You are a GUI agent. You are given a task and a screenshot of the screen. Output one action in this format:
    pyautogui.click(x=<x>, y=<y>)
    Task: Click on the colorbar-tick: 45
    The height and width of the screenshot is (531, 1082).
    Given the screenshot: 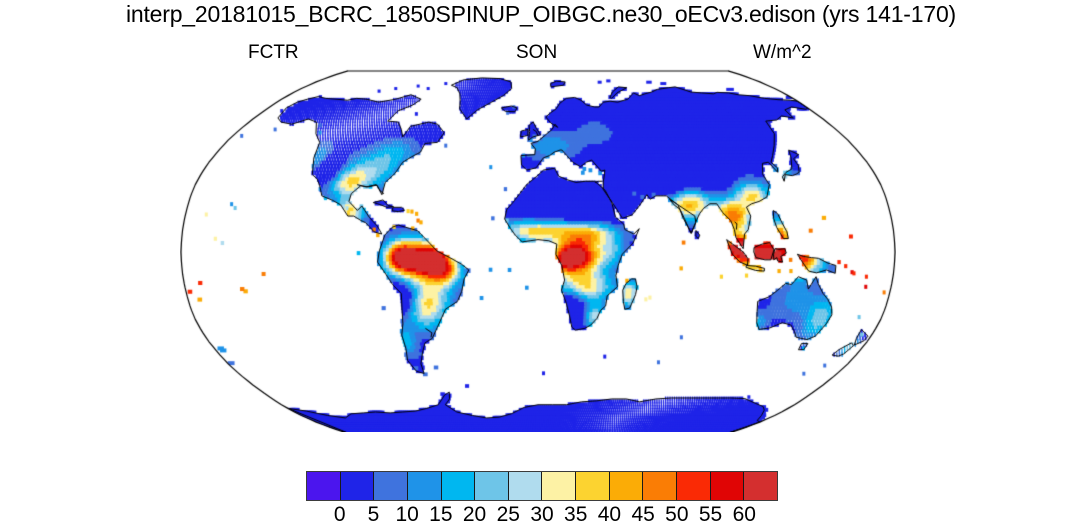 What is the action you would take?
    pyautogui.click(x=643, y=514)
    